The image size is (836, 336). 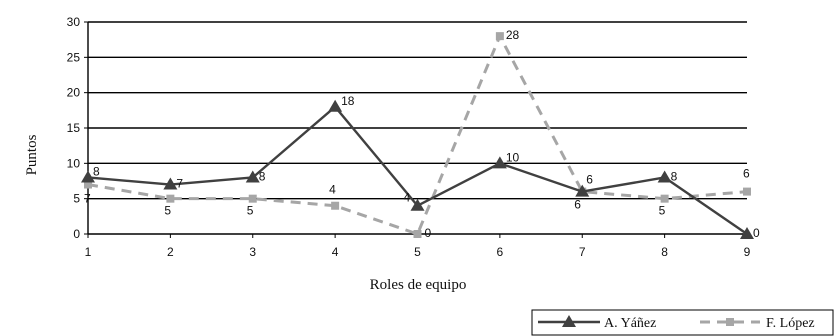 I want to click on x-tick-label: 8, so click(x=664, y=252).